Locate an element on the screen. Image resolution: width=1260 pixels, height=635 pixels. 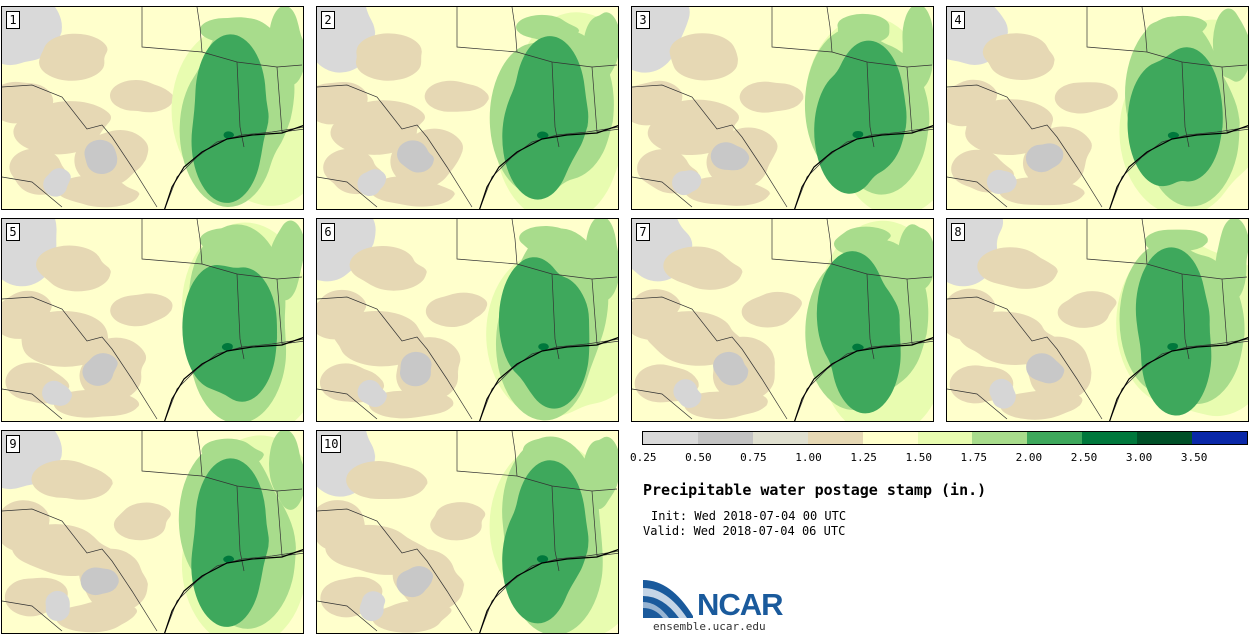
colorbar-tick-label: 0.75 is located at coordinates (753, 457).